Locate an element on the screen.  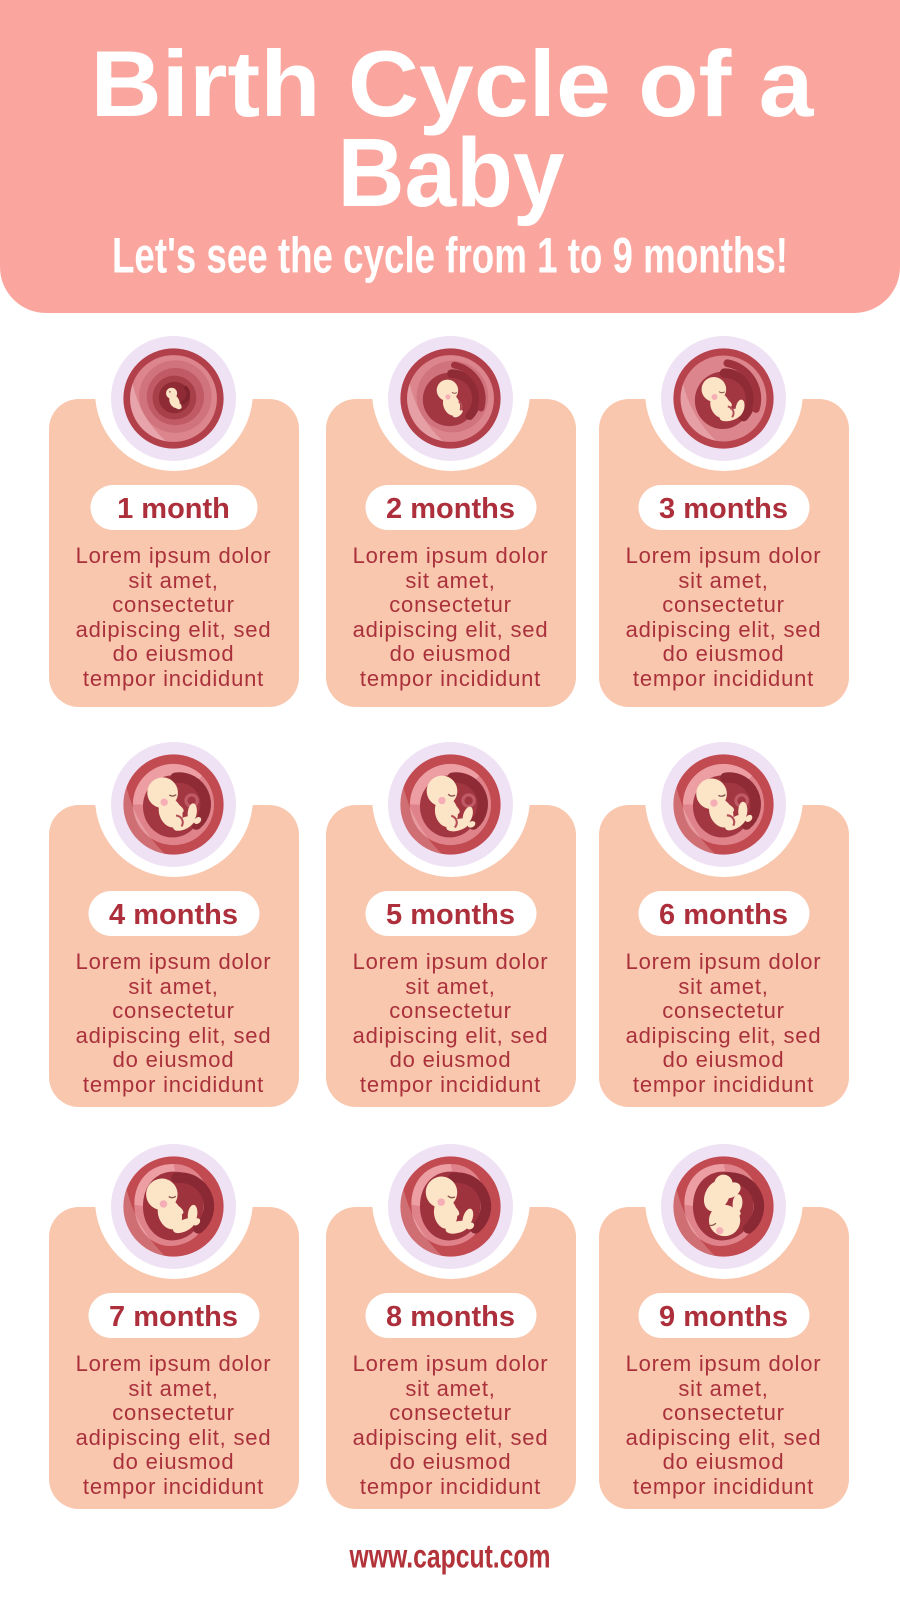
svg-text:Let's see the cycle from 1 to: Let's see the cycle from 1 to 9 months! is located at coordinates (450, 256).